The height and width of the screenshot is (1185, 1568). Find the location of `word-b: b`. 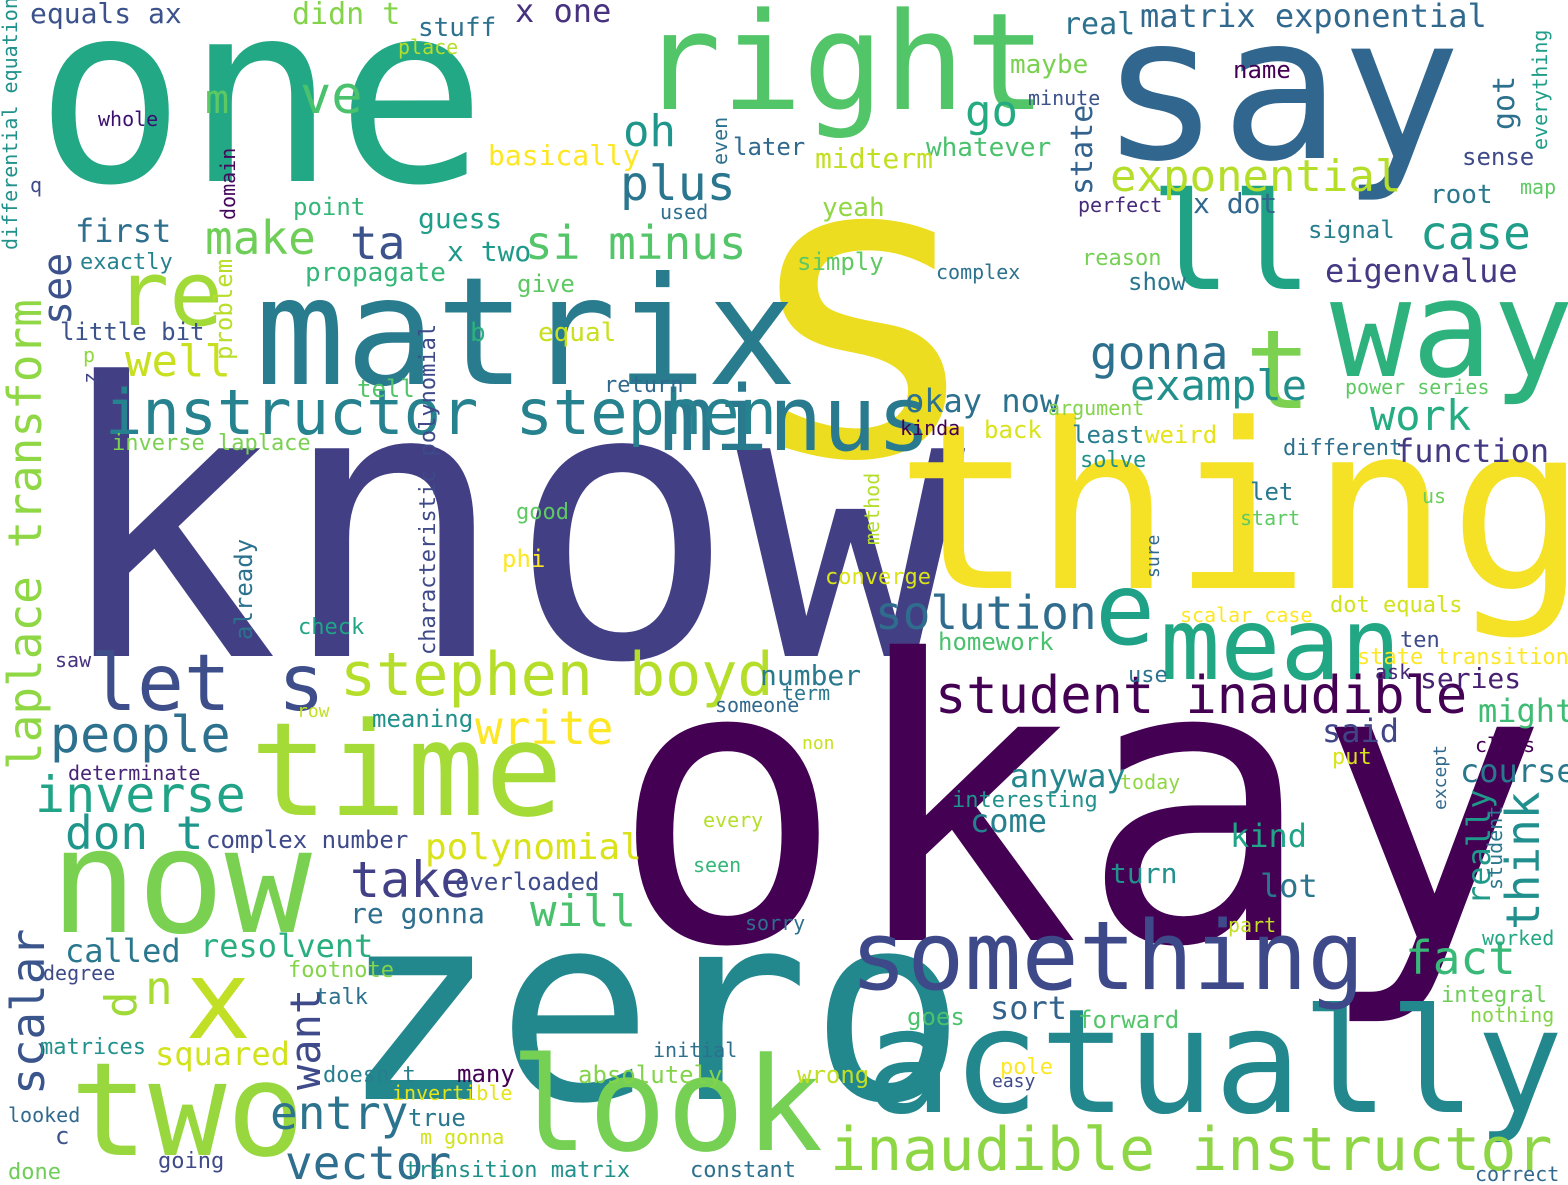

word-b: b is located at coordinates (478, 333).